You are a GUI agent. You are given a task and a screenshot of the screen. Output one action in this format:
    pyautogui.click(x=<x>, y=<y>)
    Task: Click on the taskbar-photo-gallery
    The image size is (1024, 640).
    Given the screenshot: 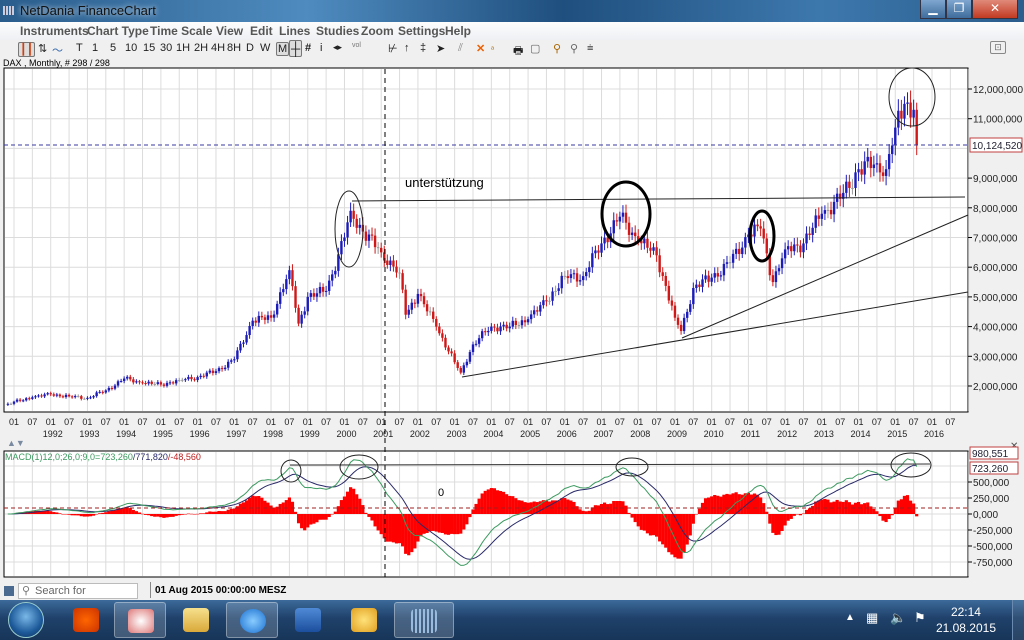 What is the action you would take?
    pyautogui.click(x=86, y=620)
    